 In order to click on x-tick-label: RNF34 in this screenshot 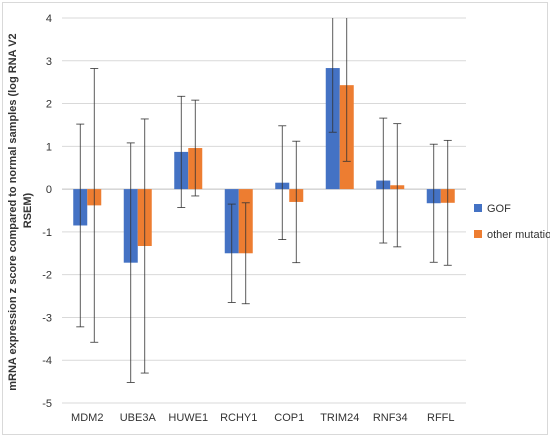, I will do `click(390, 418)`.